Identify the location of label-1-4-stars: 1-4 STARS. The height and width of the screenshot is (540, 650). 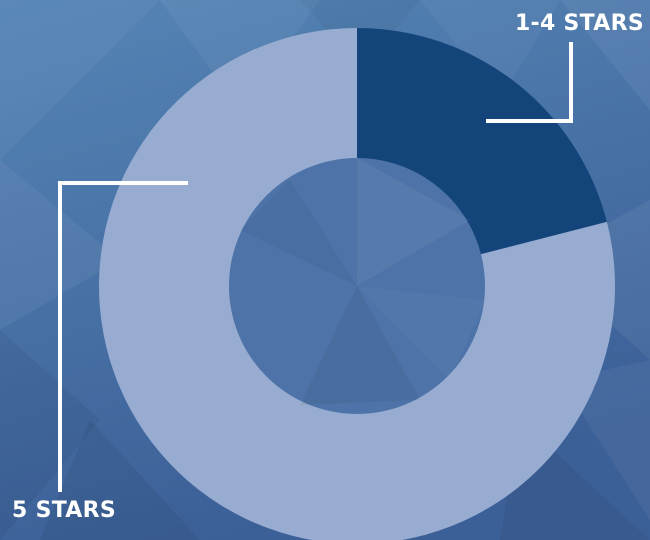
(579, 23).